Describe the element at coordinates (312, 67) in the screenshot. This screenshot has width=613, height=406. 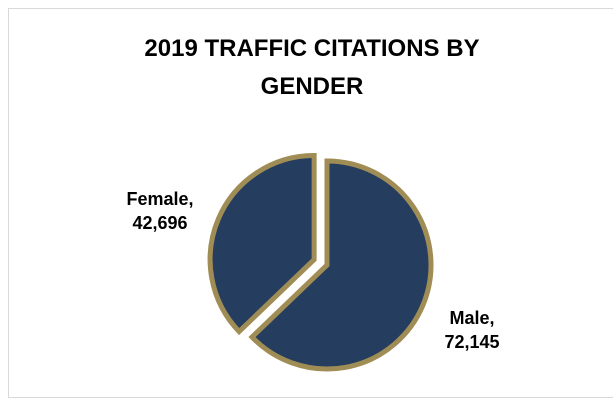
I see `chart-title: 2019 TRAFFIC CITATIONS BY GENDER` at that location.